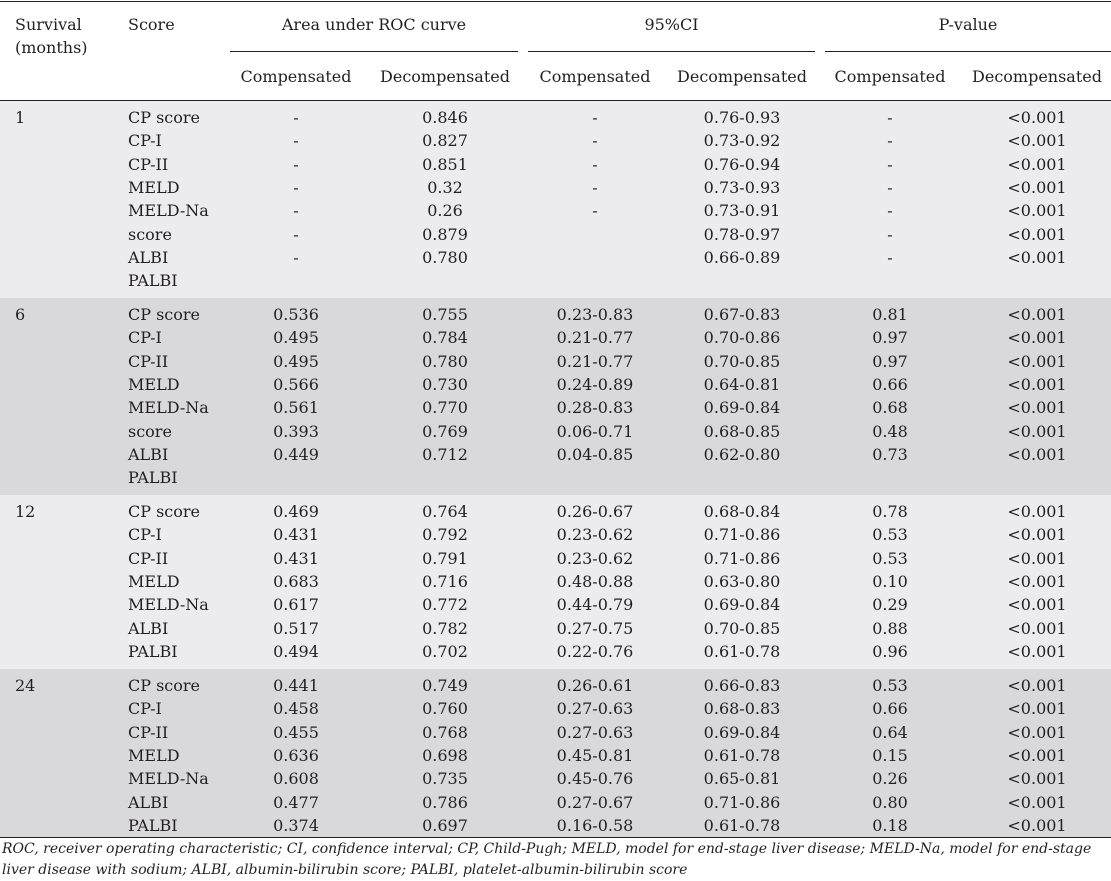 This screenshot has height=881, width=1111. I want to click on auc-compensated-cell: 0.566, so click(296, 384).